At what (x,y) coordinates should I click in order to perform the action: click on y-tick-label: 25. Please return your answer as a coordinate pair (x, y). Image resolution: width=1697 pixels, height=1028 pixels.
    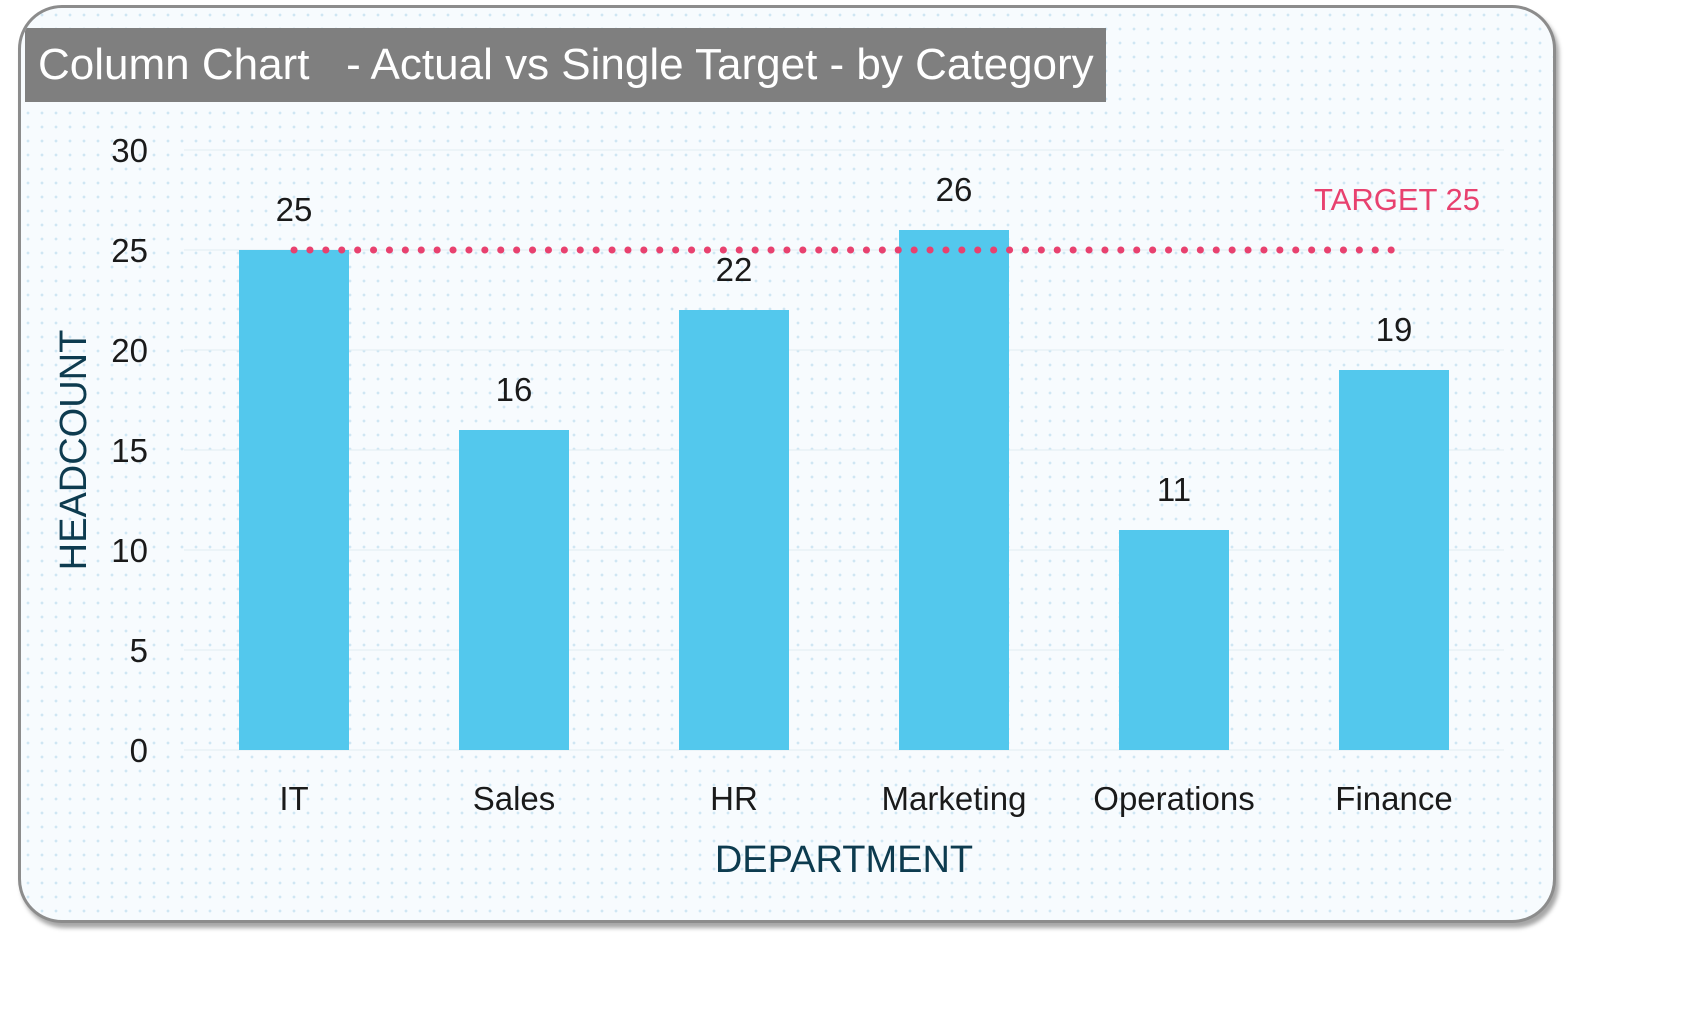
    Looking at the image, I should click on (129, 250).